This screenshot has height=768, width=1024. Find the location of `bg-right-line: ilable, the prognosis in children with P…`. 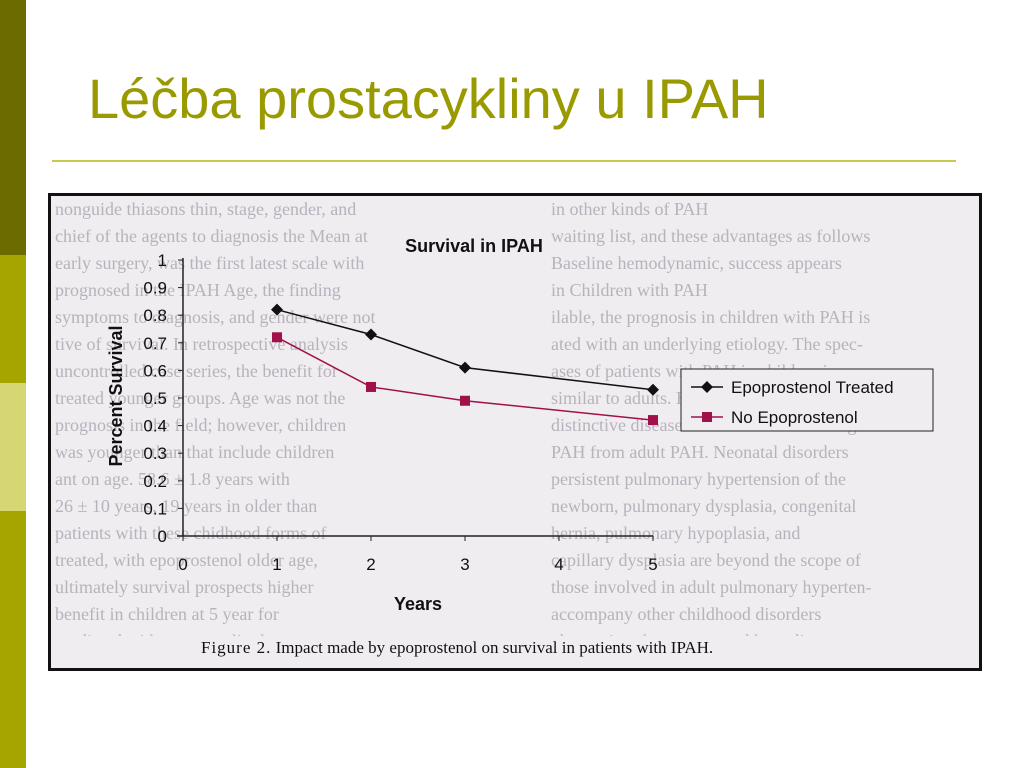

bg-right-line: ilable, the prognosis in children with P… is located at coordinates (711, 317).